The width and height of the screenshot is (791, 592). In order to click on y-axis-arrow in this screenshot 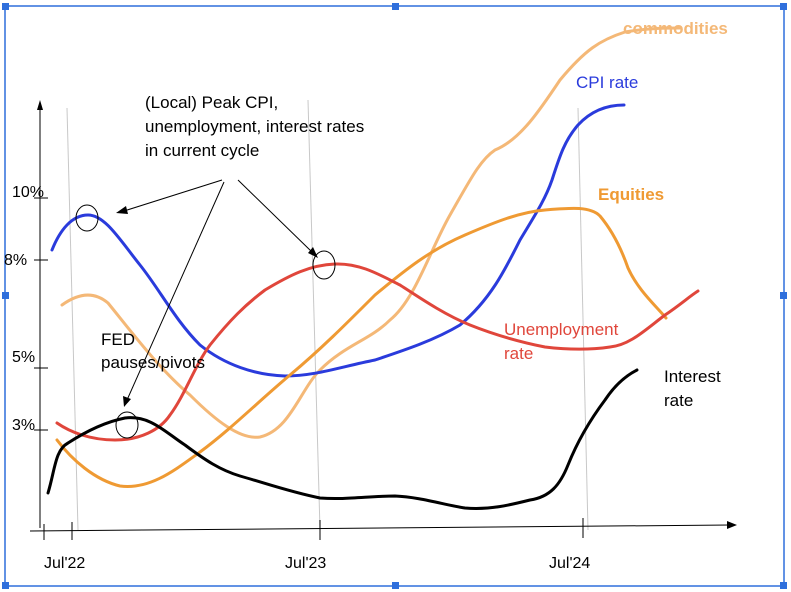, I will do `click(40, 105)`.